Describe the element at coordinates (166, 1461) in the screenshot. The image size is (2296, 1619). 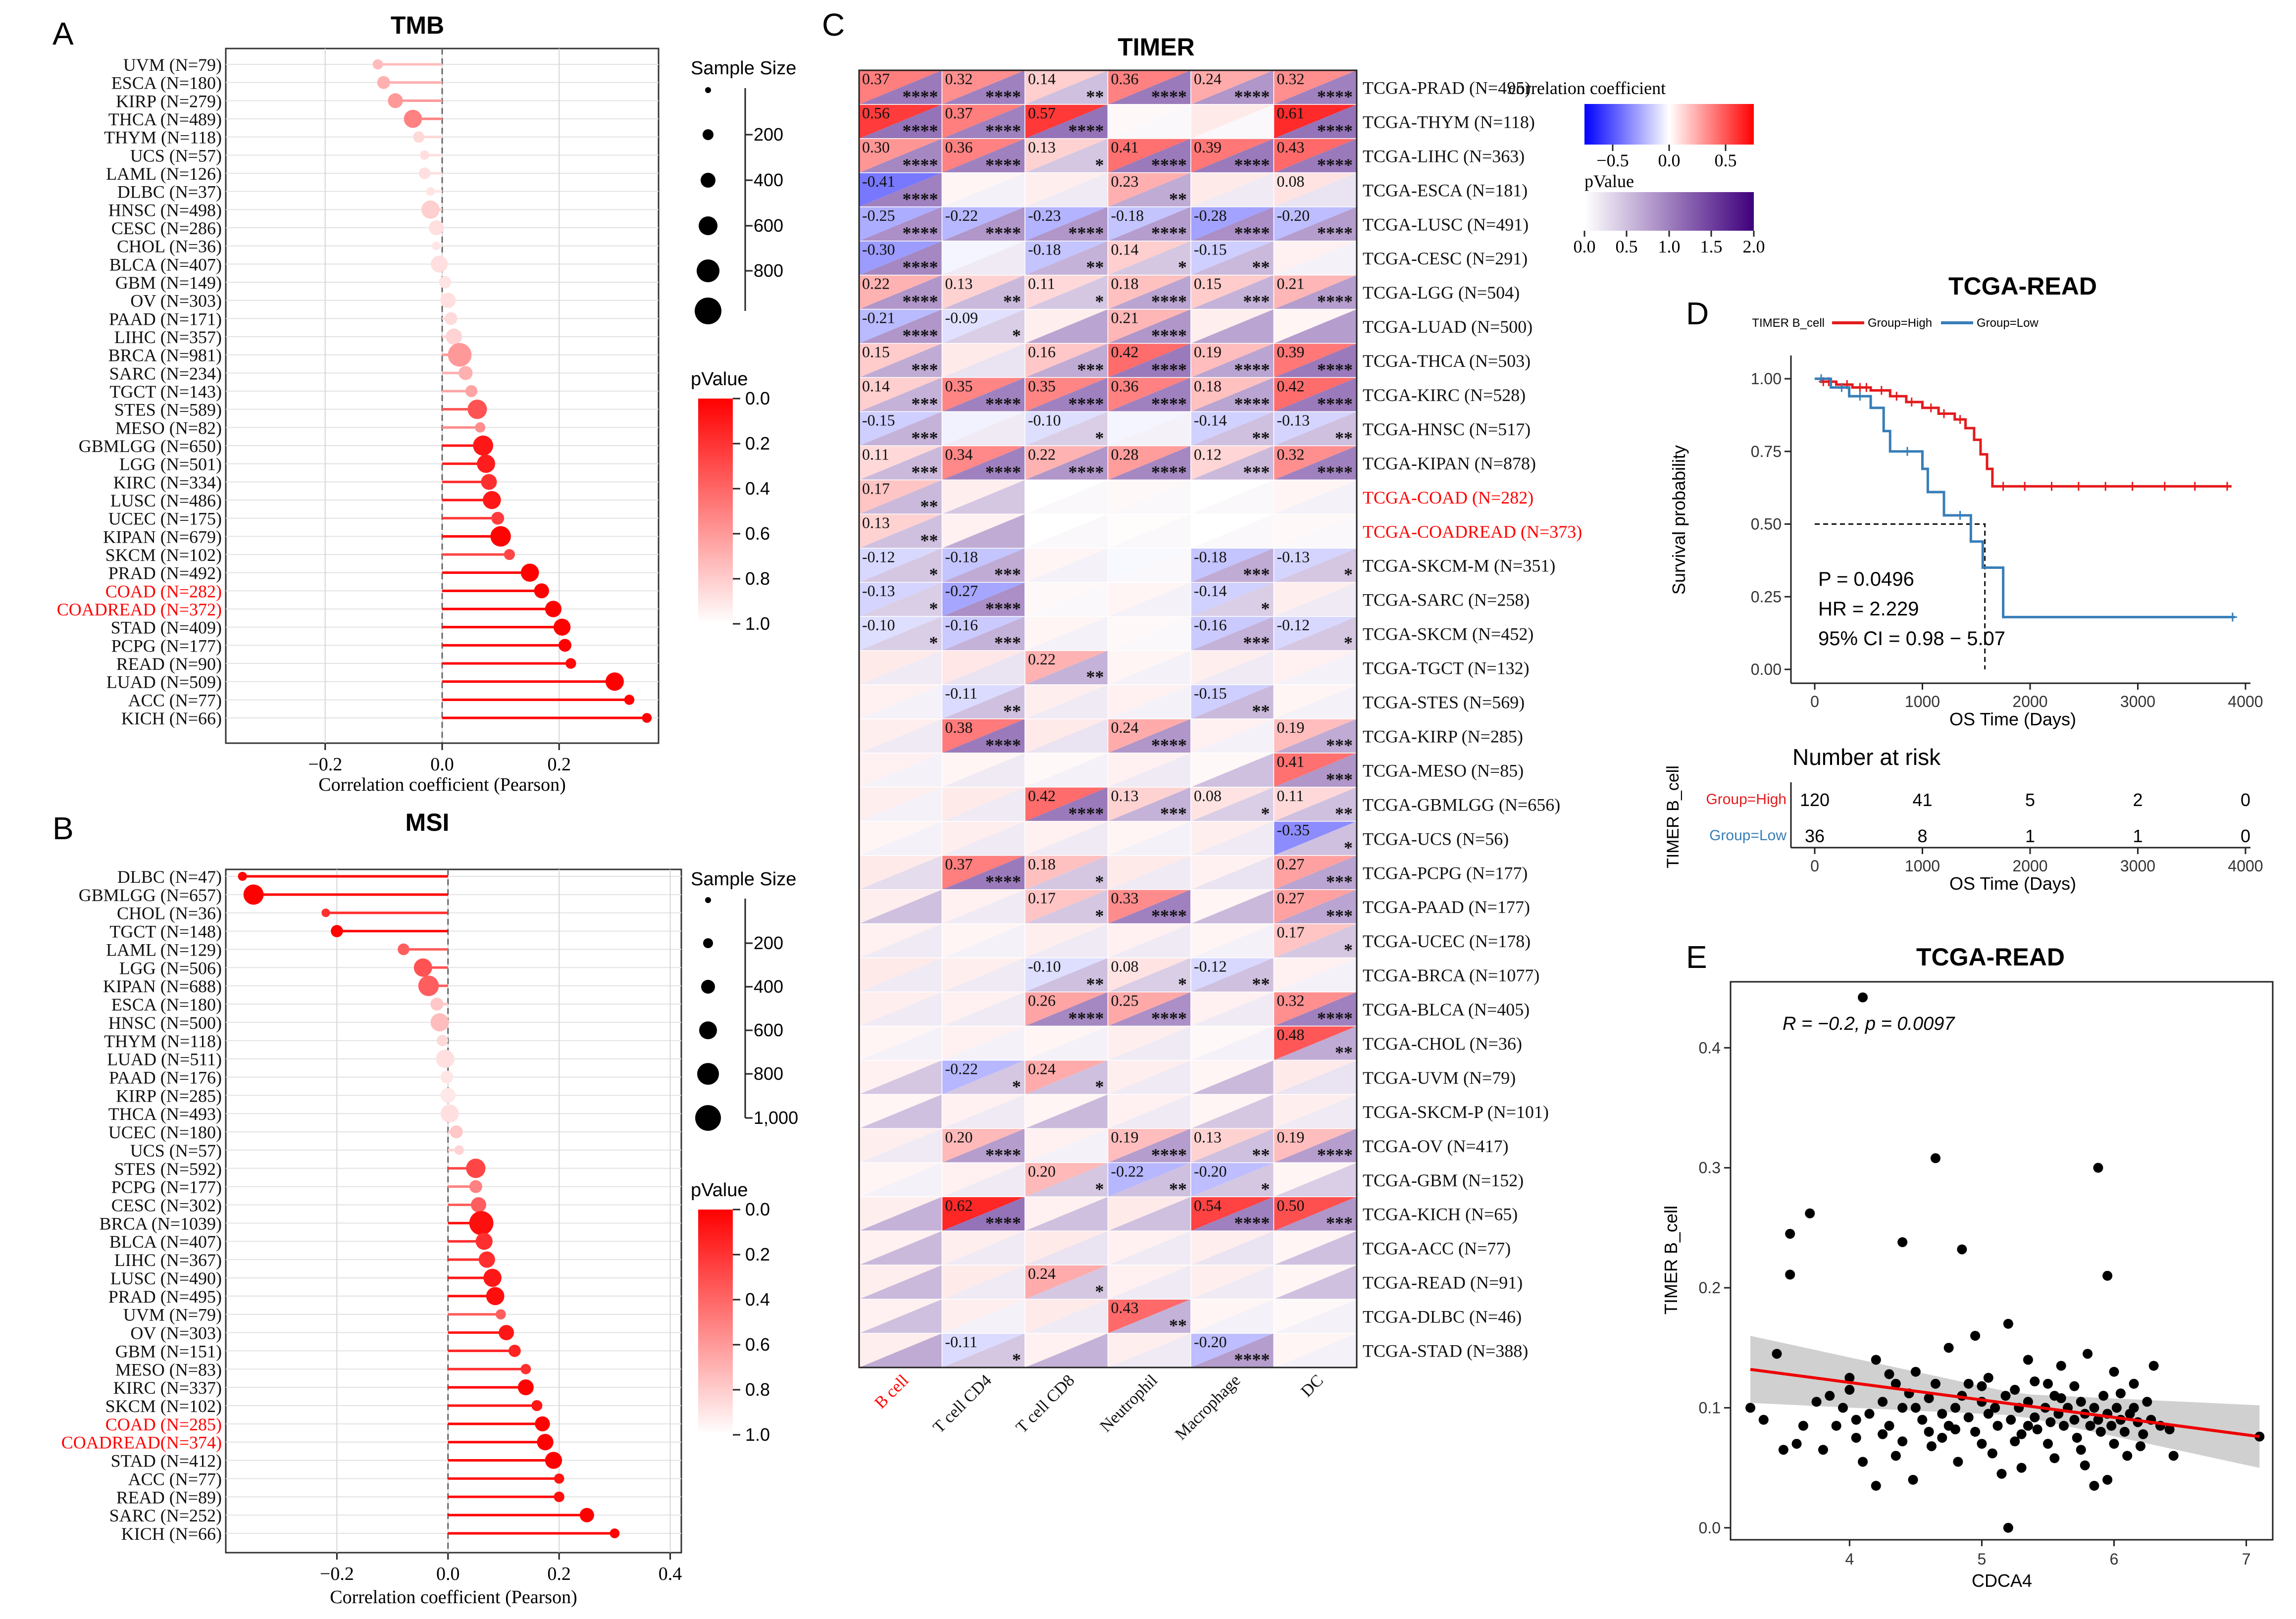
I see `row-label: STAD (N=412)` at that location.